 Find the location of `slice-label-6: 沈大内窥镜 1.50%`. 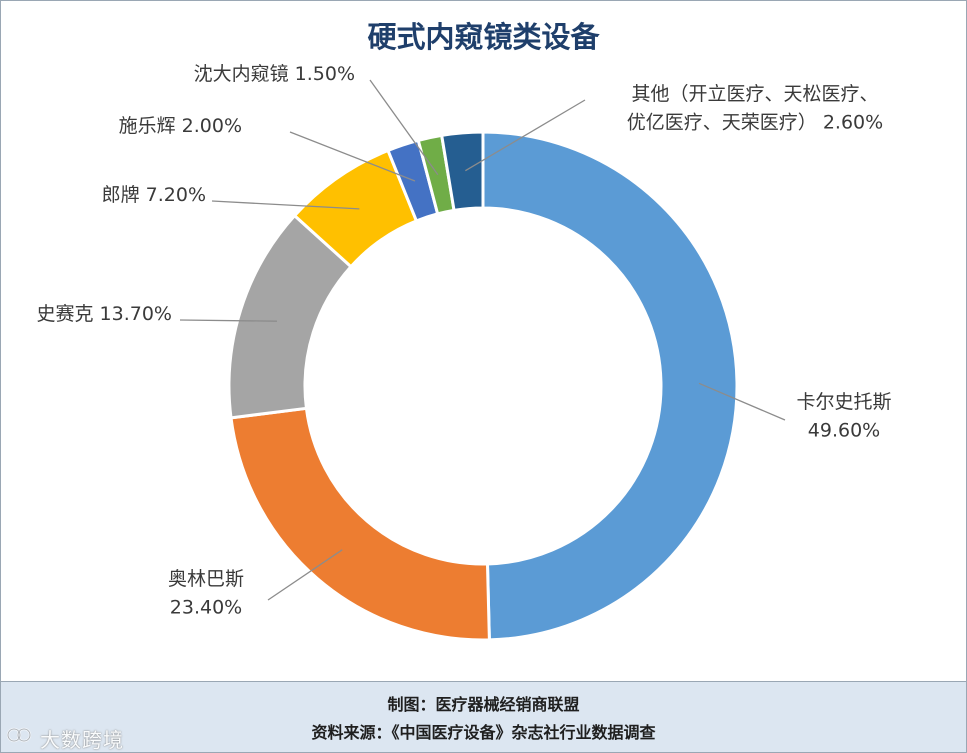

slice-label-6: 沈大内窥镜 1.50% is located at coordinates (274, 74).